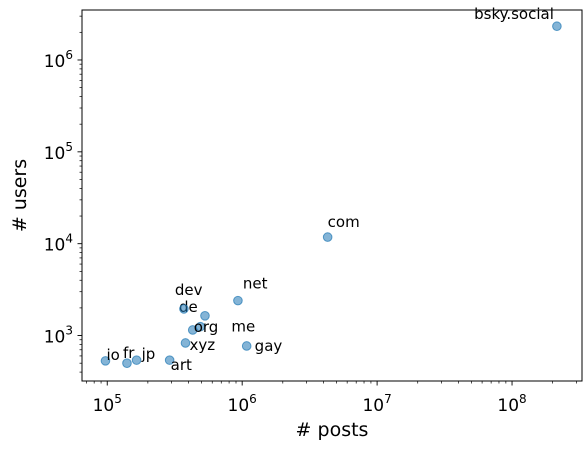 The height and width of the screenshot is (450, 588). Describe the element at coordinates (243, 327) in the screenshot. I see `point-label: me` at that location.